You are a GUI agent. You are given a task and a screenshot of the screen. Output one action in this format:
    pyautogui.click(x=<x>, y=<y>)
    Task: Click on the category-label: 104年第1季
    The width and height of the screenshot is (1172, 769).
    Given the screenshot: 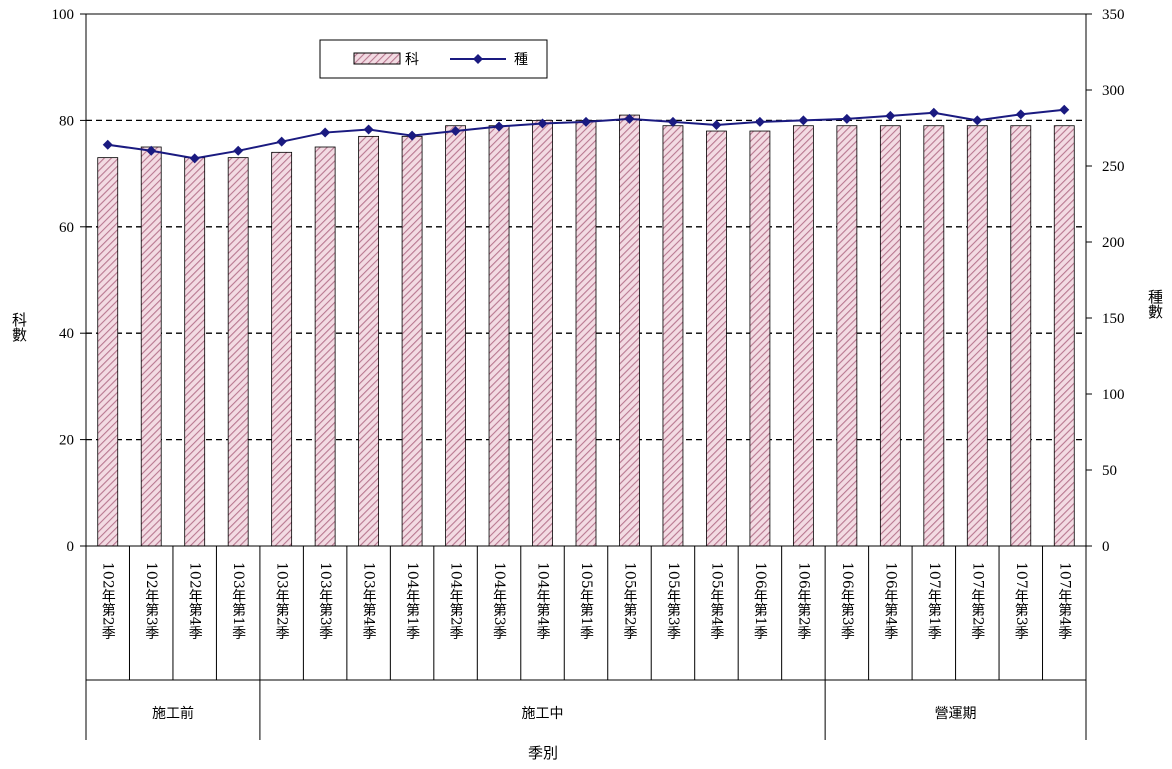 What is the action you would take?
    pyautogui.click(x=412, y=601)
    